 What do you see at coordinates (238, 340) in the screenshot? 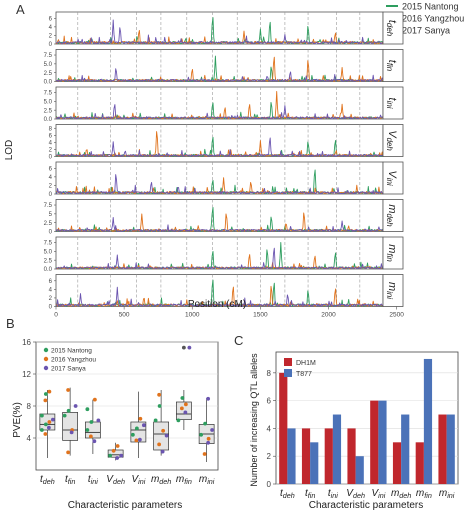
I see `panel-c-label: C` at bounding box center [238, 340].